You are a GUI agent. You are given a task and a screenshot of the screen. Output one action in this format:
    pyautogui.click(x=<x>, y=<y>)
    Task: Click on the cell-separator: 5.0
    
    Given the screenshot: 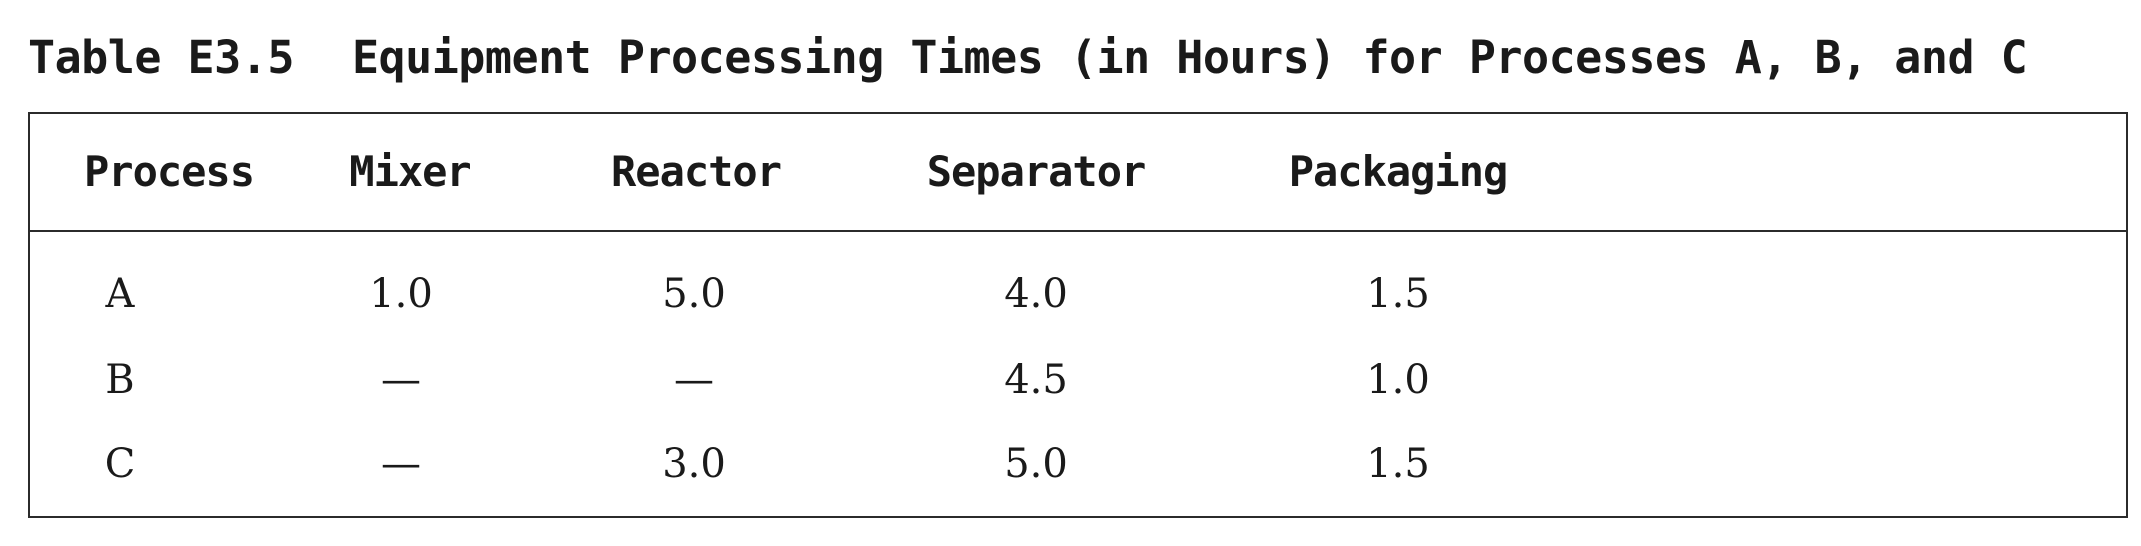 What is the action you would take?
    pyautogui.click(x=1036, y=464)
    